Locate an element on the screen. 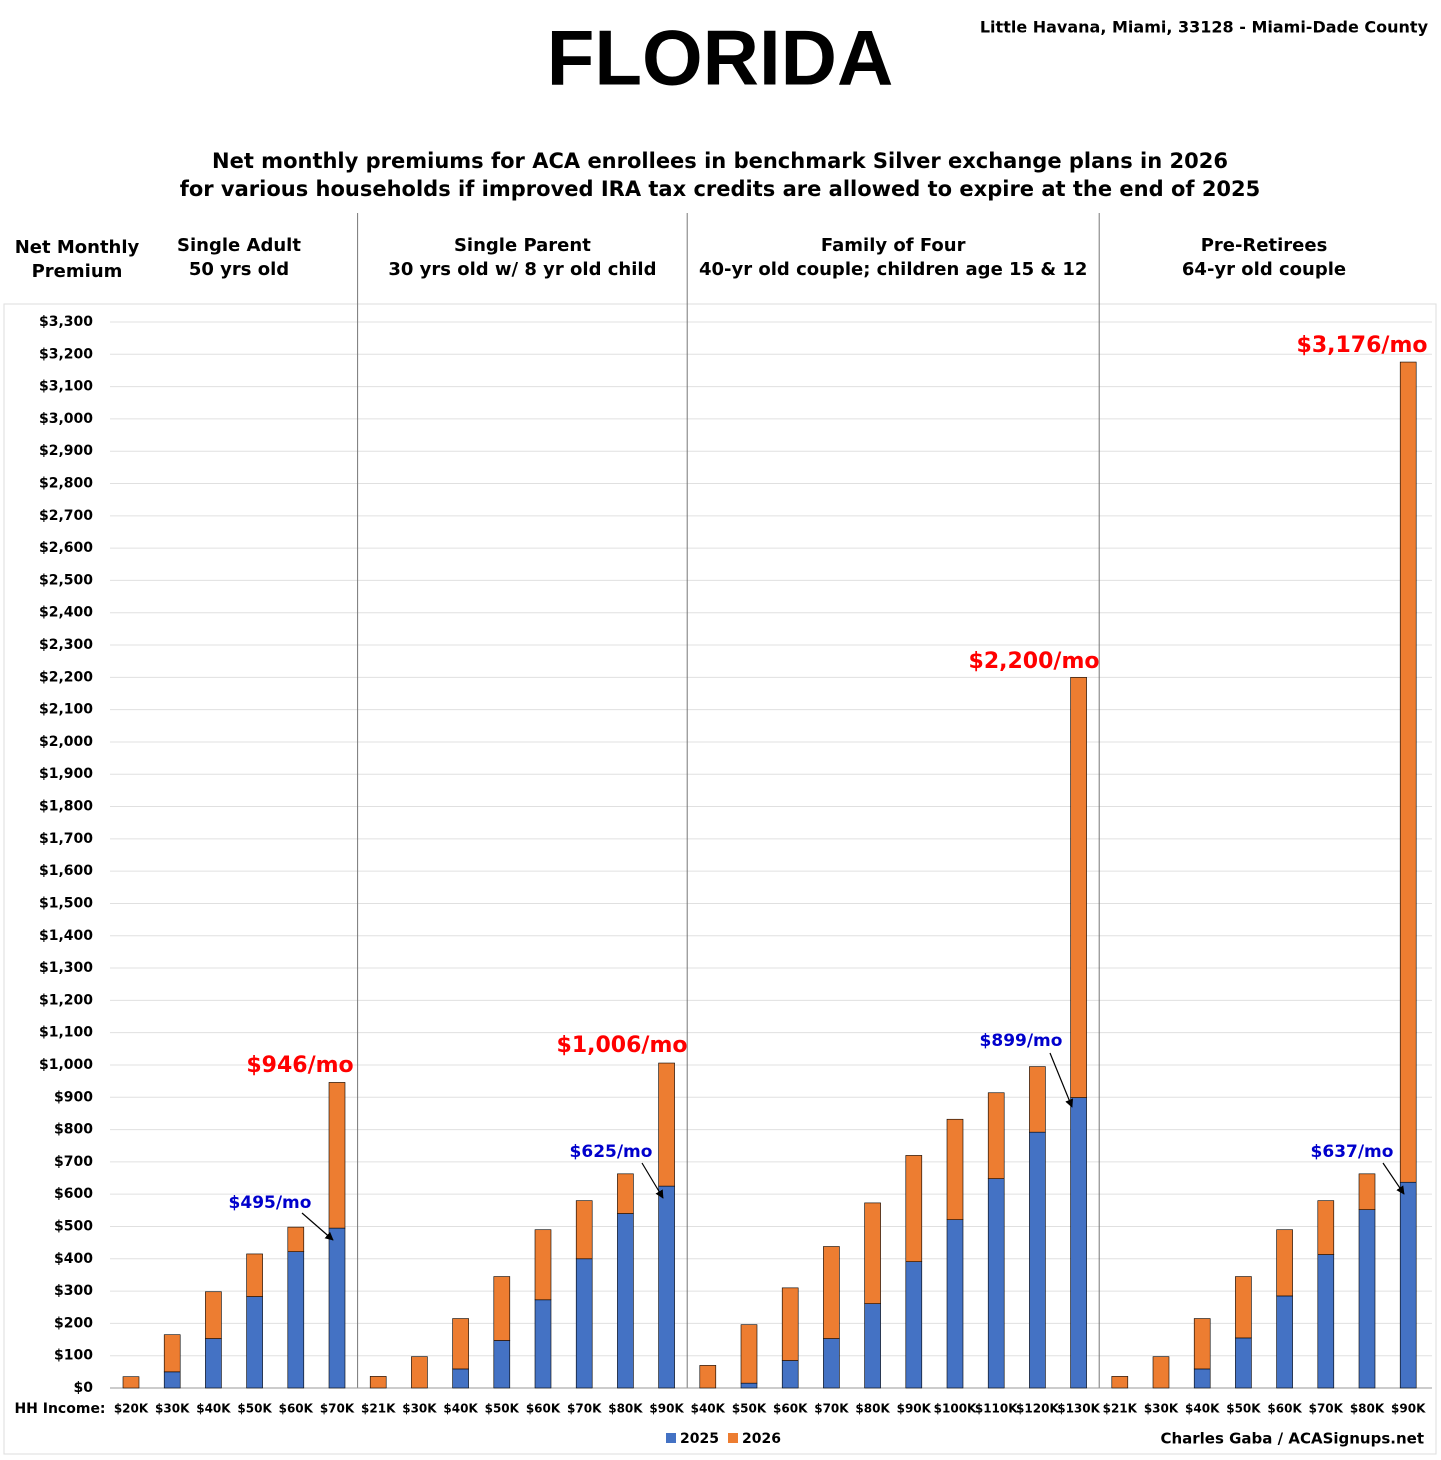 This screenshot has width=1441, height=1460. group-subtitle: 40-yr old couple; children age 15 & 12 is located at coordinates (893, 269).